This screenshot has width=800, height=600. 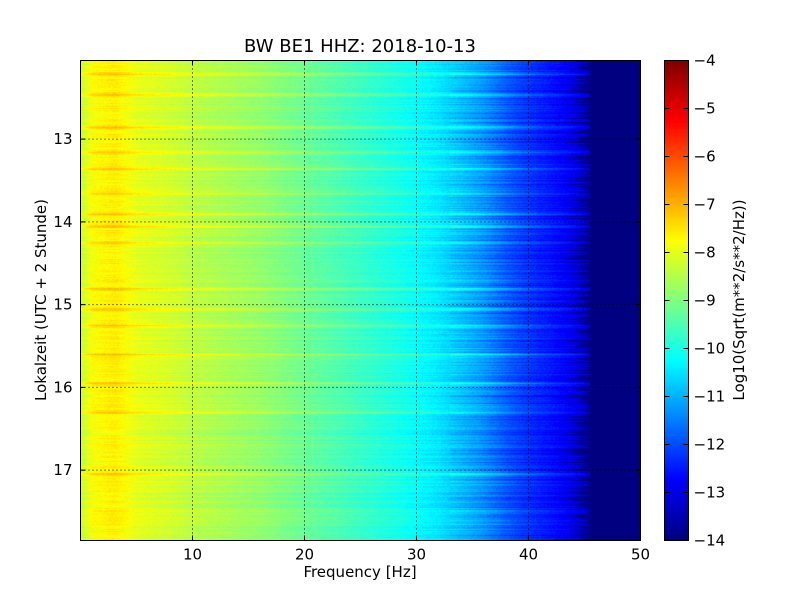 What do you see at coordinates (62, 305) in the screenshot?
I see `y-tick-label: 15` at bounding box center [62, 305].